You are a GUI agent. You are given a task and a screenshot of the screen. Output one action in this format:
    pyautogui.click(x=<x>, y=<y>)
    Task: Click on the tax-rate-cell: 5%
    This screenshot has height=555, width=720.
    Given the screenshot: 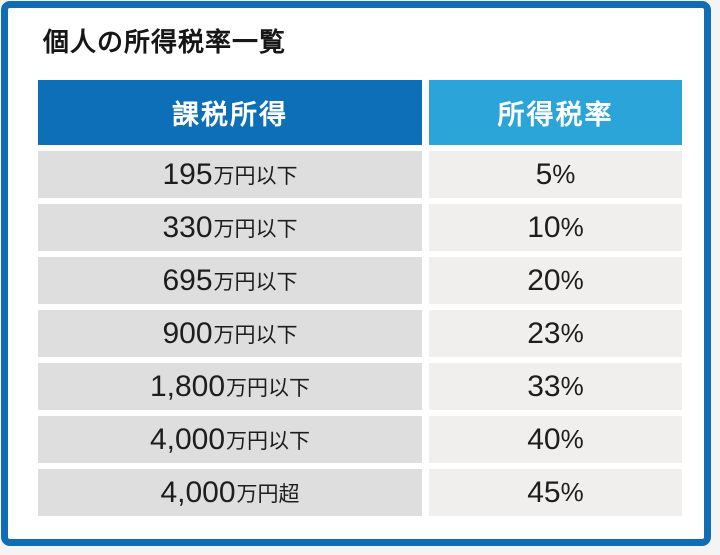 What is the action you would take?
    pyautogui.click(x=555, y=174)
    